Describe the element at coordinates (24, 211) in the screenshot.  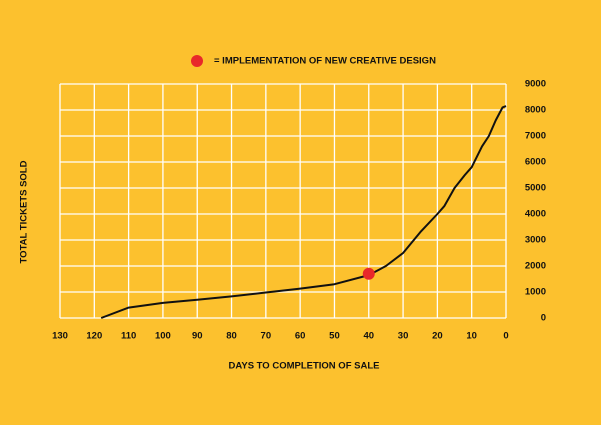
I see `y-axis-label: TOTAL TICKETS SOLD` at that location.